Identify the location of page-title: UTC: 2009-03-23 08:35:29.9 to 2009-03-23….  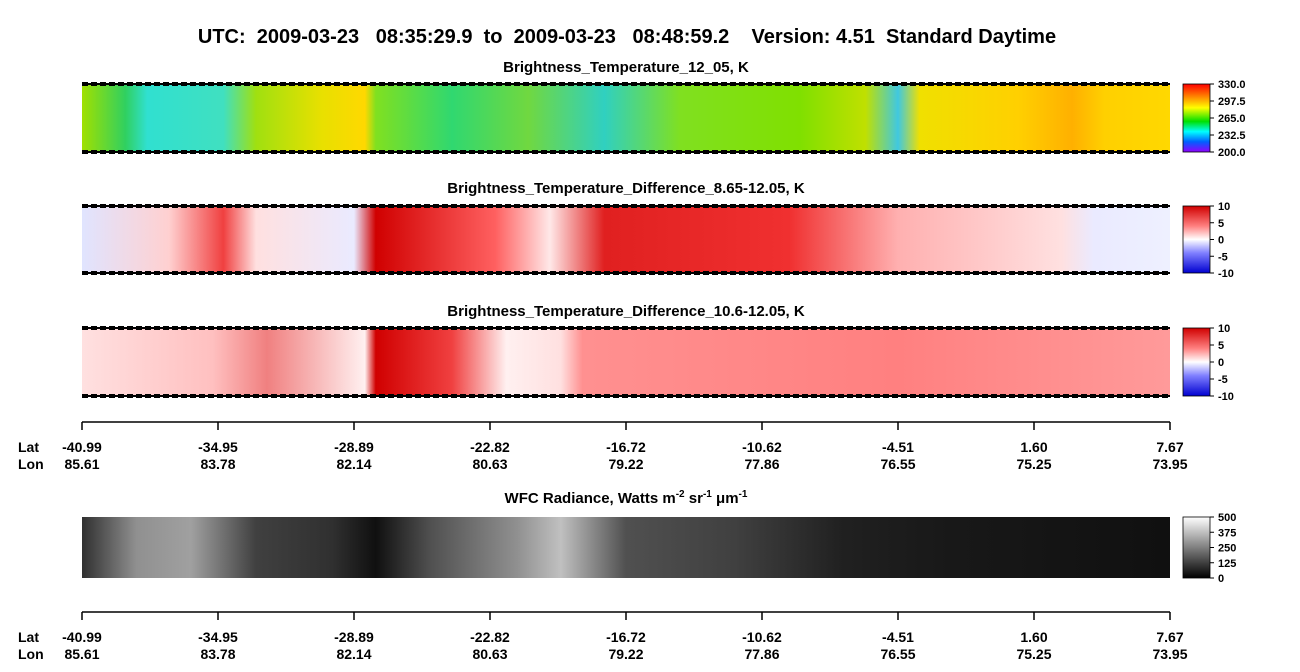
(627, 37).